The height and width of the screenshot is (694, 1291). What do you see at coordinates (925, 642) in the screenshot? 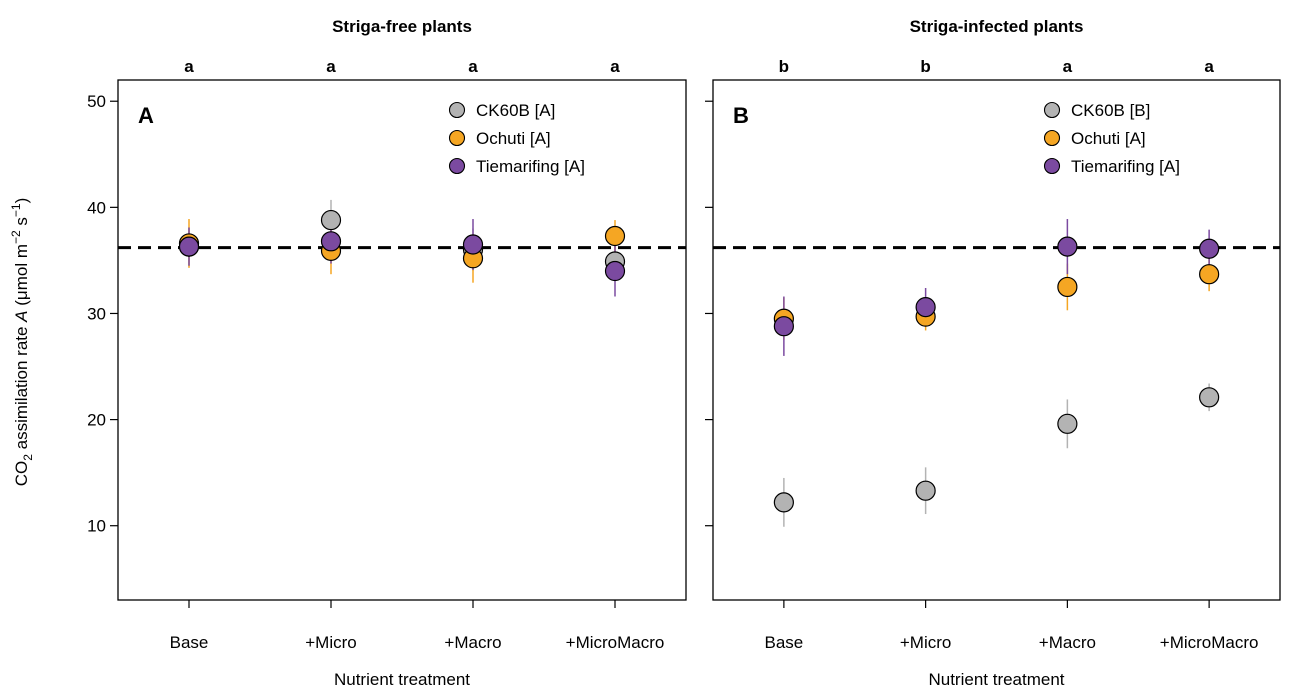
I see `panel-b-xtick-label-1: +Micro` at bounding box center [925, 642].